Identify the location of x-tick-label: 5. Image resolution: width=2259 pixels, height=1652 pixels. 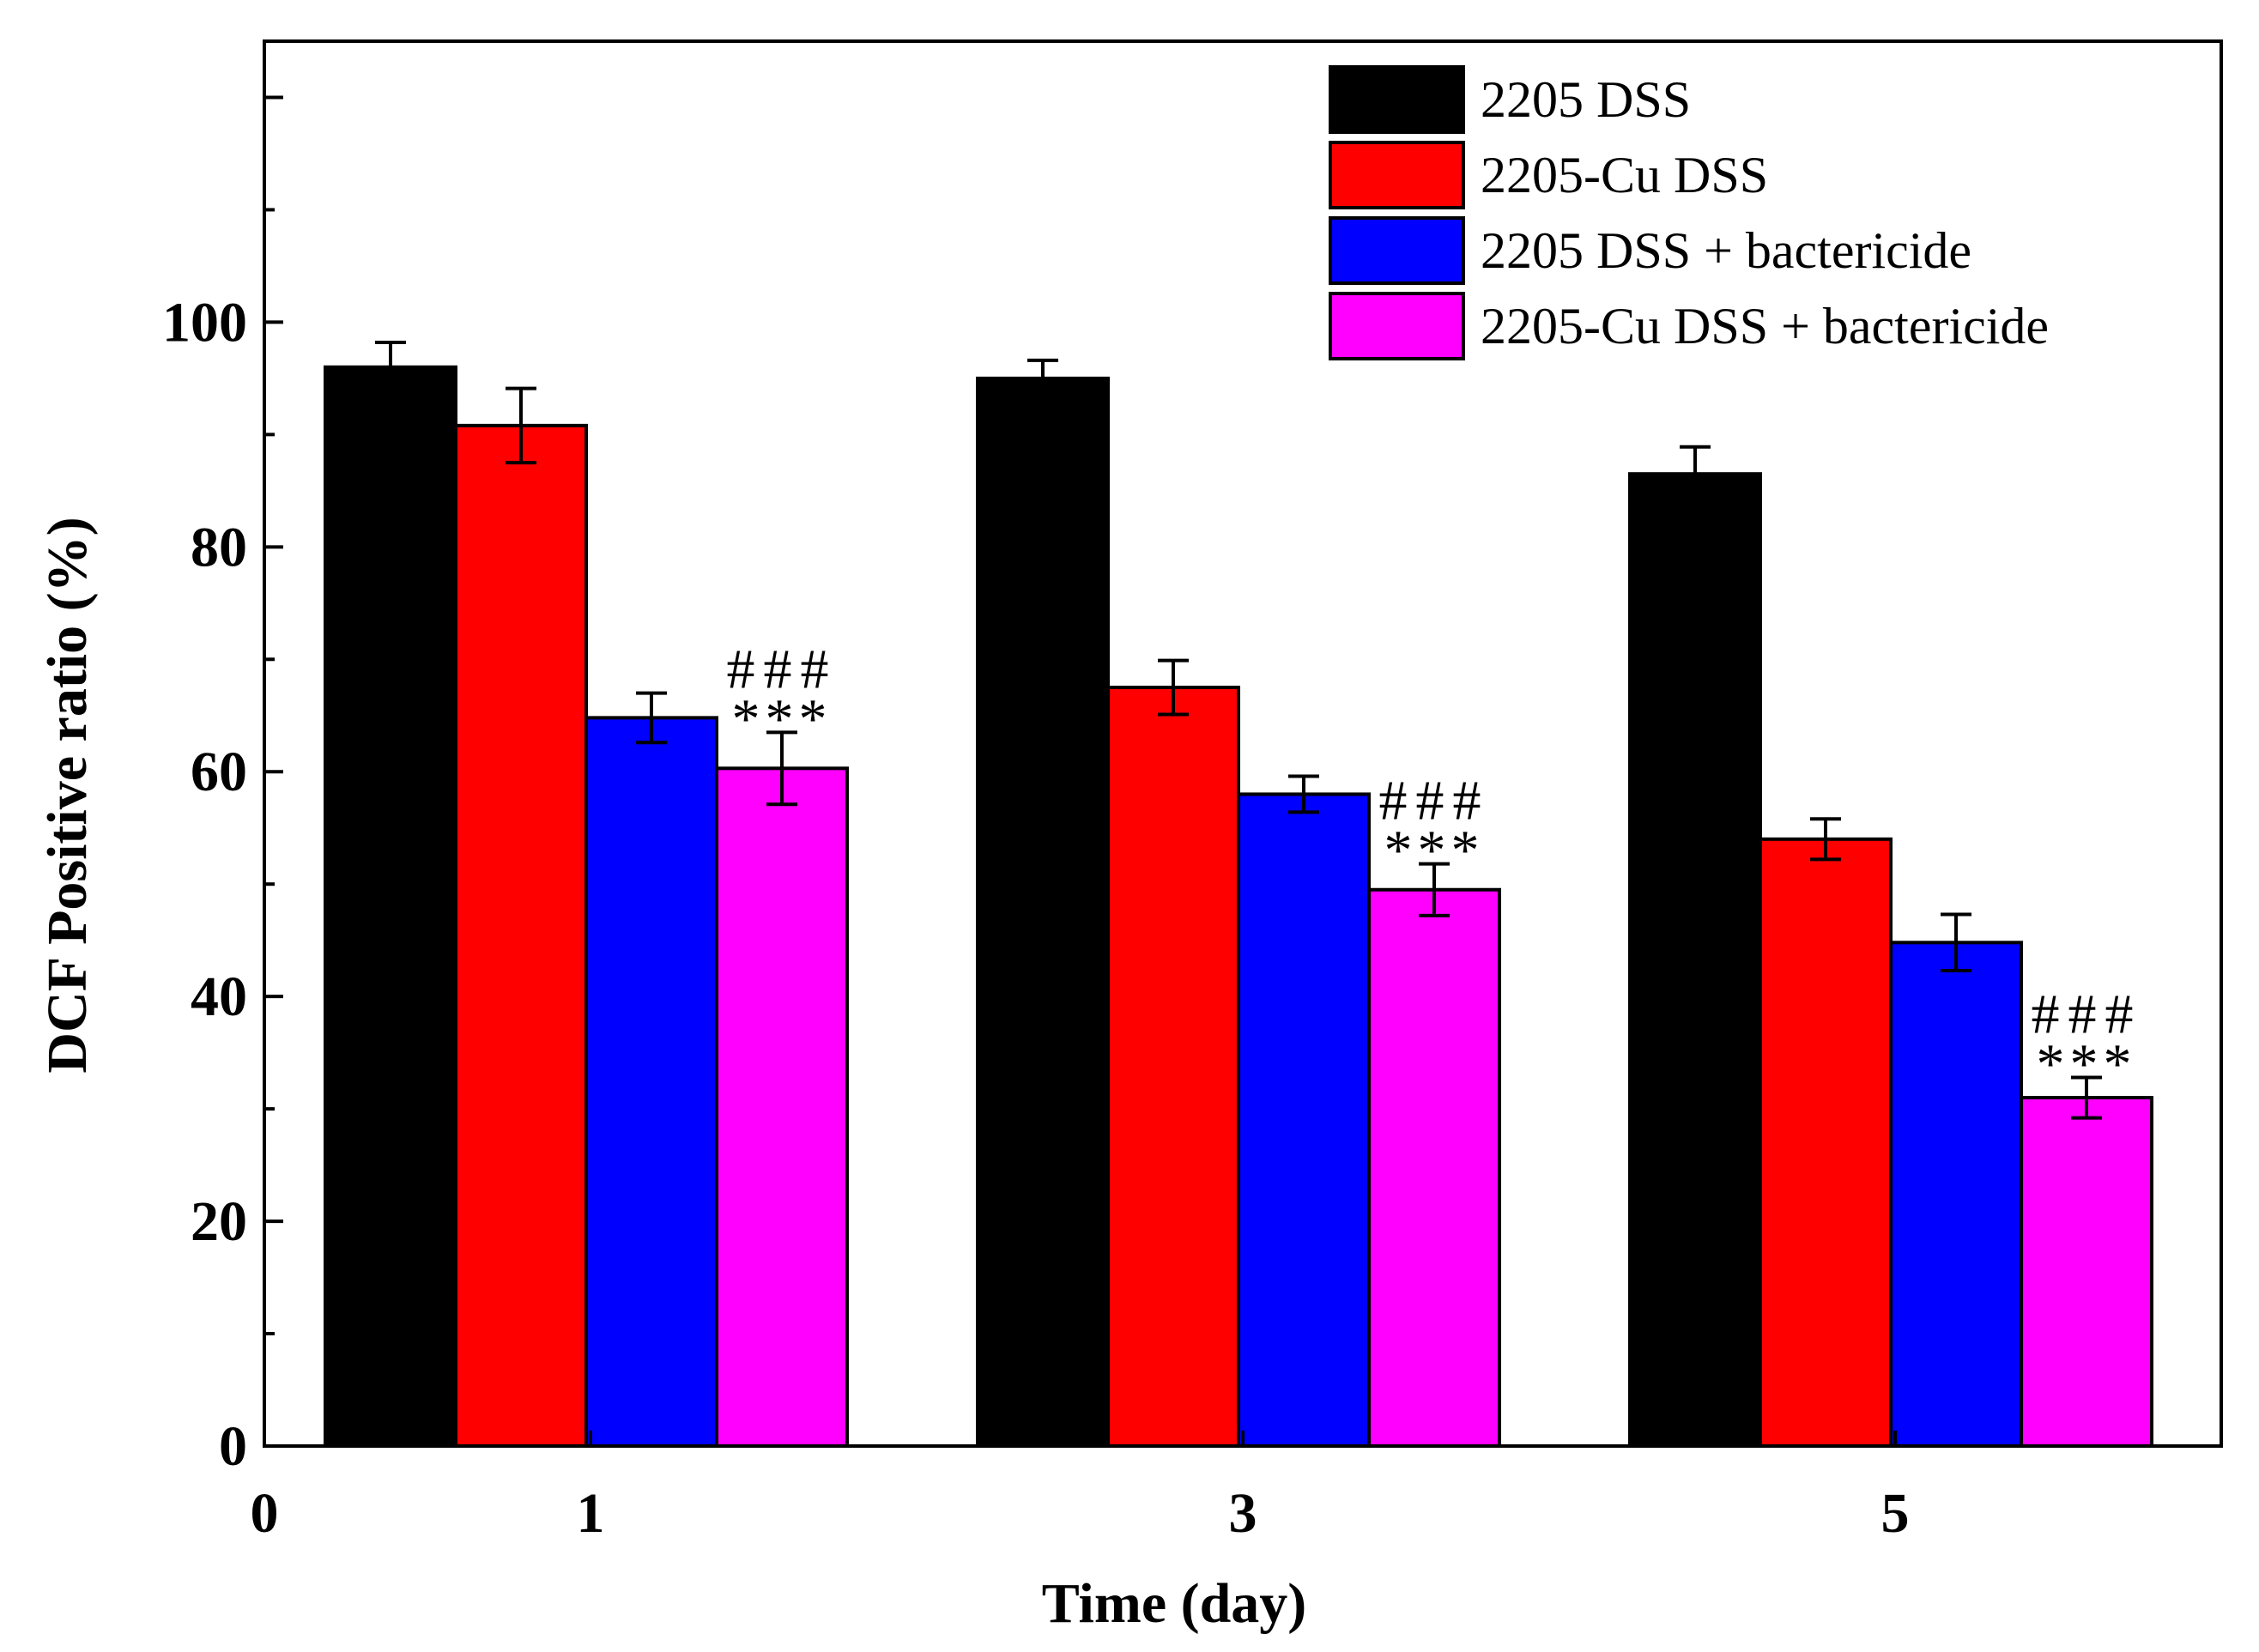
(1895, 1513).